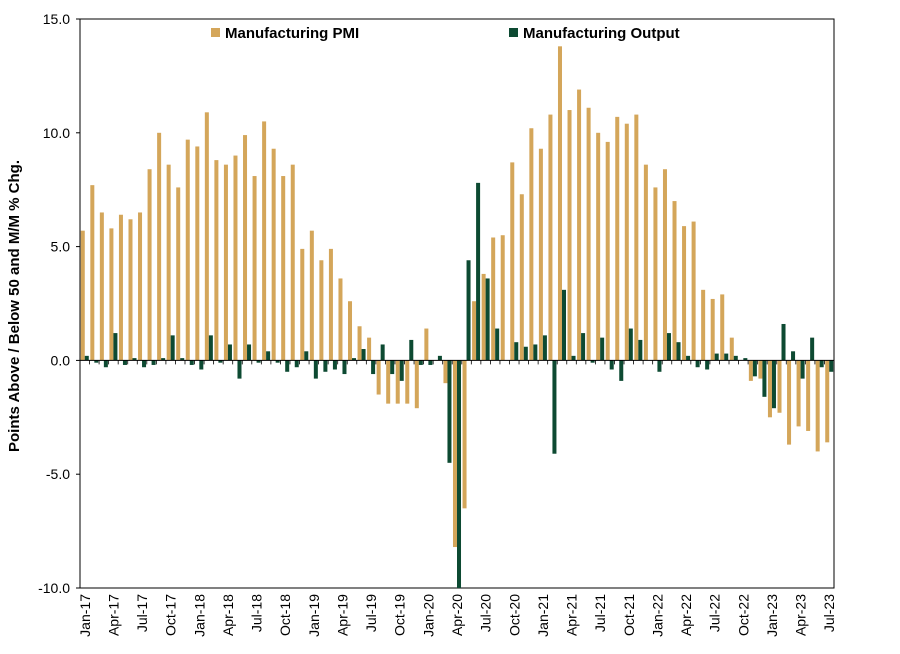  I want to click on x-tick-label: Apr-17, so click(113, 615).